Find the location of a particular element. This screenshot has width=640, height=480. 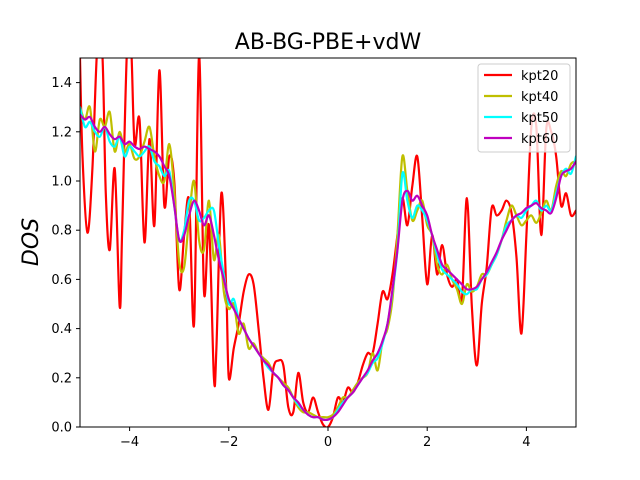

y-tick-label: 0.8 is located at coordinates (61, 231).